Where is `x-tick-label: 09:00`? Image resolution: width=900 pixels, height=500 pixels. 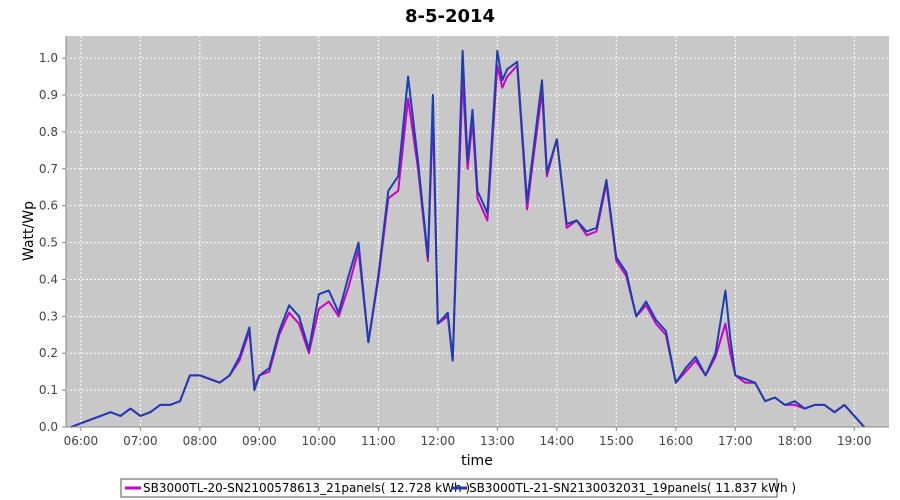 x-tick-label: 09:00 is located at coordinates (259, 441).